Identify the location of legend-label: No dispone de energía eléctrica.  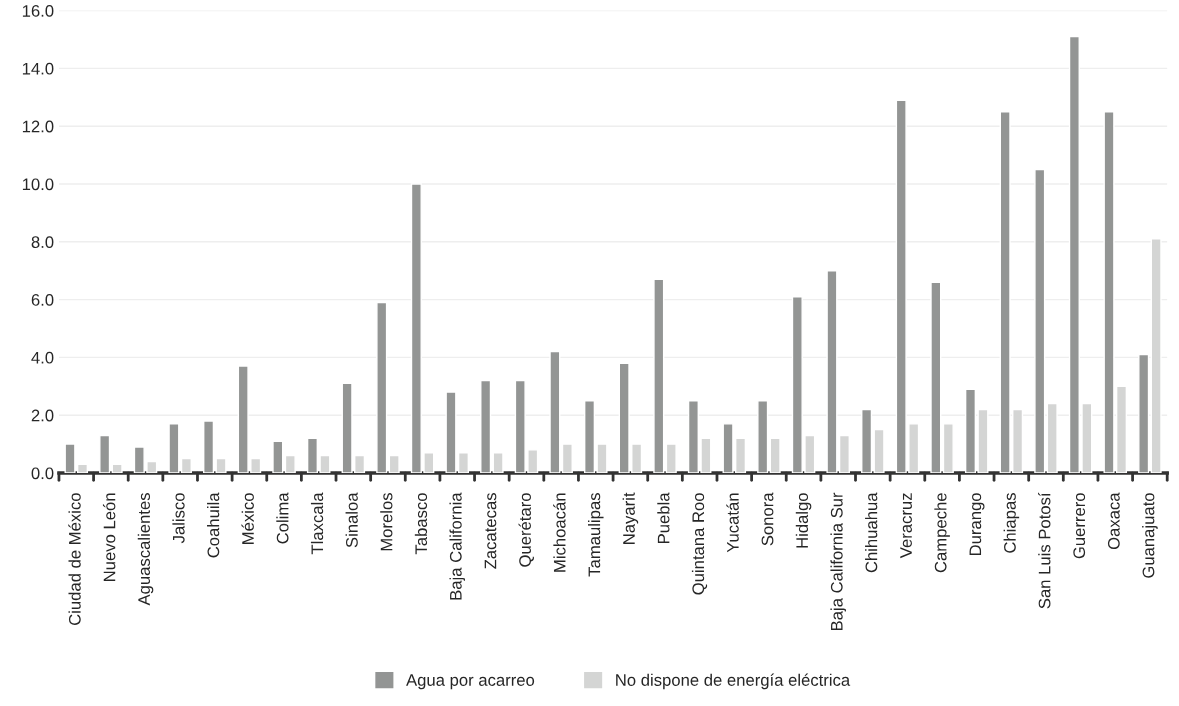
(733, 681).